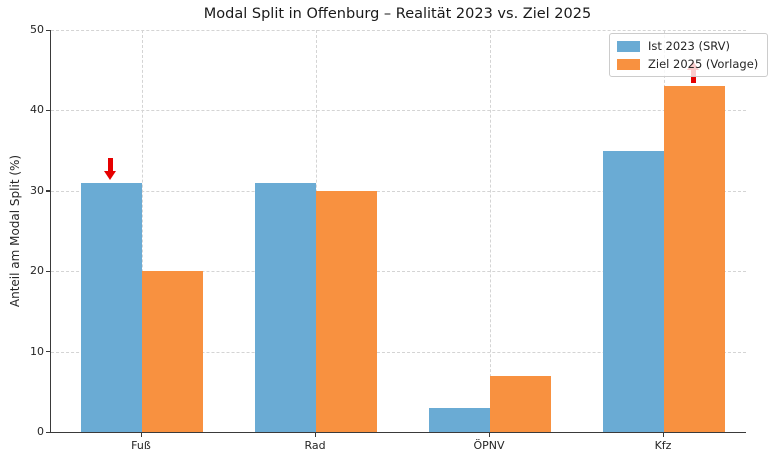  I want to click on x-tick-label-fuss: Fuß, so click(141, 445).